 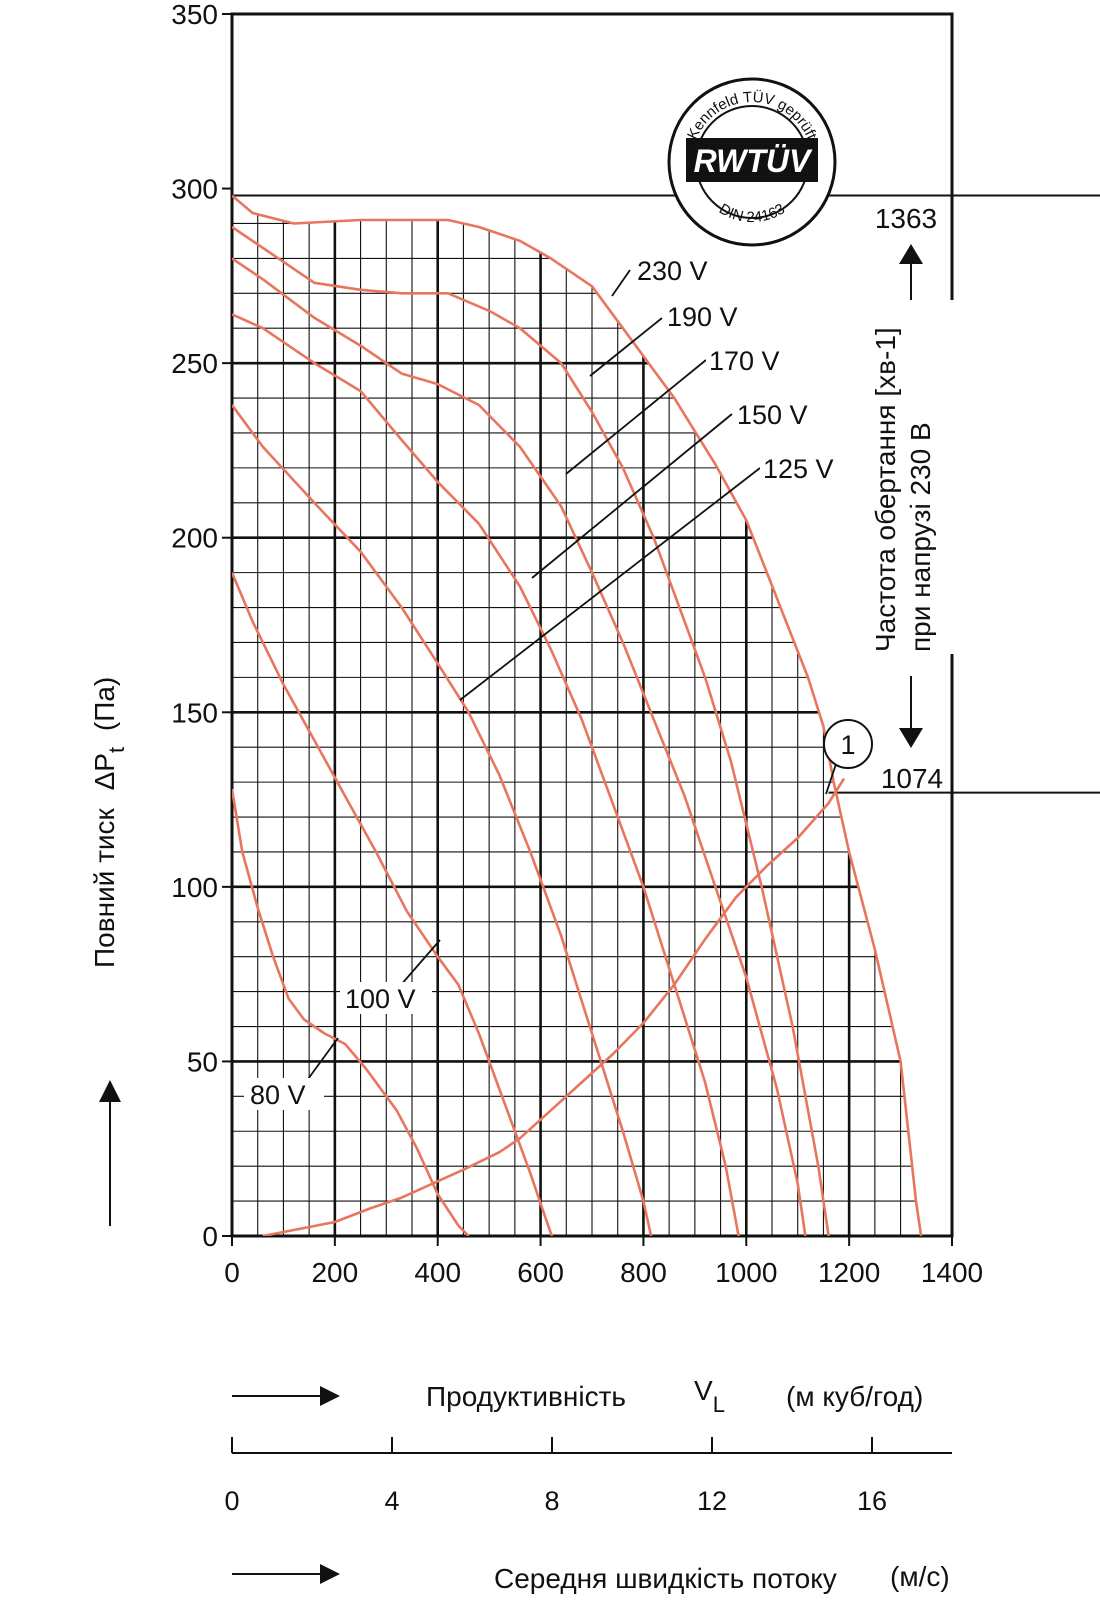 I want to click on curve-label-190v: 190 V, so click(x=702, y=317).